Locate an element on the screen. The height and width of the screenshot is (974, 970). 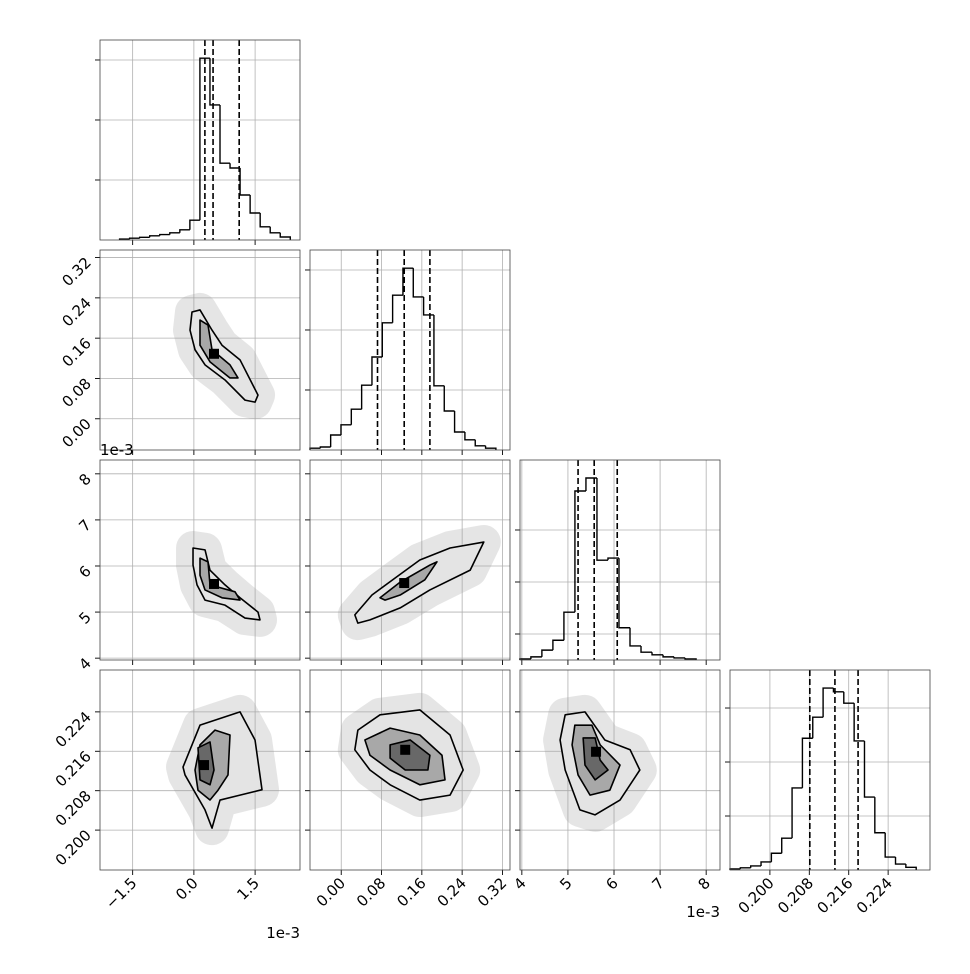
y-tick-label: 0.00 is located at coordinates (76, 433).